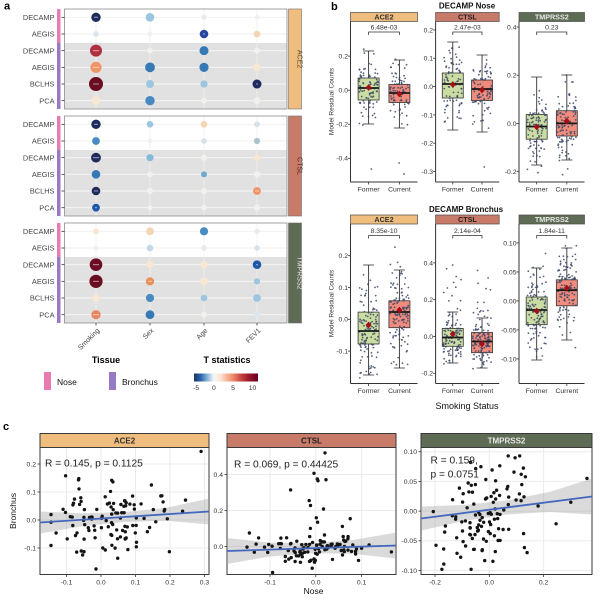 This screenshot has height=605, width=600. Describe the element at coordinates (94, 464) in the screenshot. I see `svg-text: R = 0.145, p = 0.1125` at that location.